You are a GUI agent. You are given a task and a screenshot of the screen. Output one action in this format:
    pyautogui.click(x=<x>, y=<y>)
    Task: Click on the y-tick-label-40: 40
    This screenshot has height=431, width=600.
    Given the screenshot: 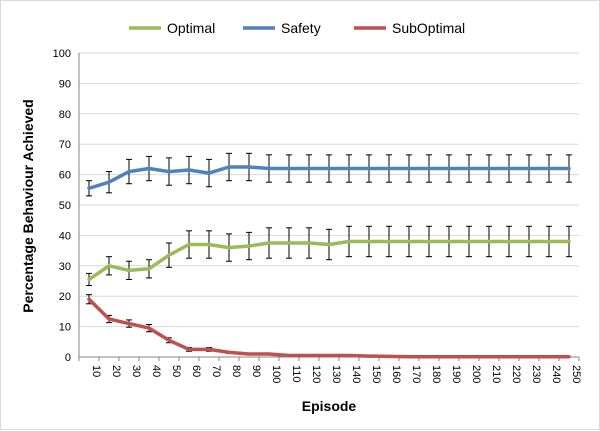 What is the action you would take?
    pyautogui.click(x=65, y=236)
    